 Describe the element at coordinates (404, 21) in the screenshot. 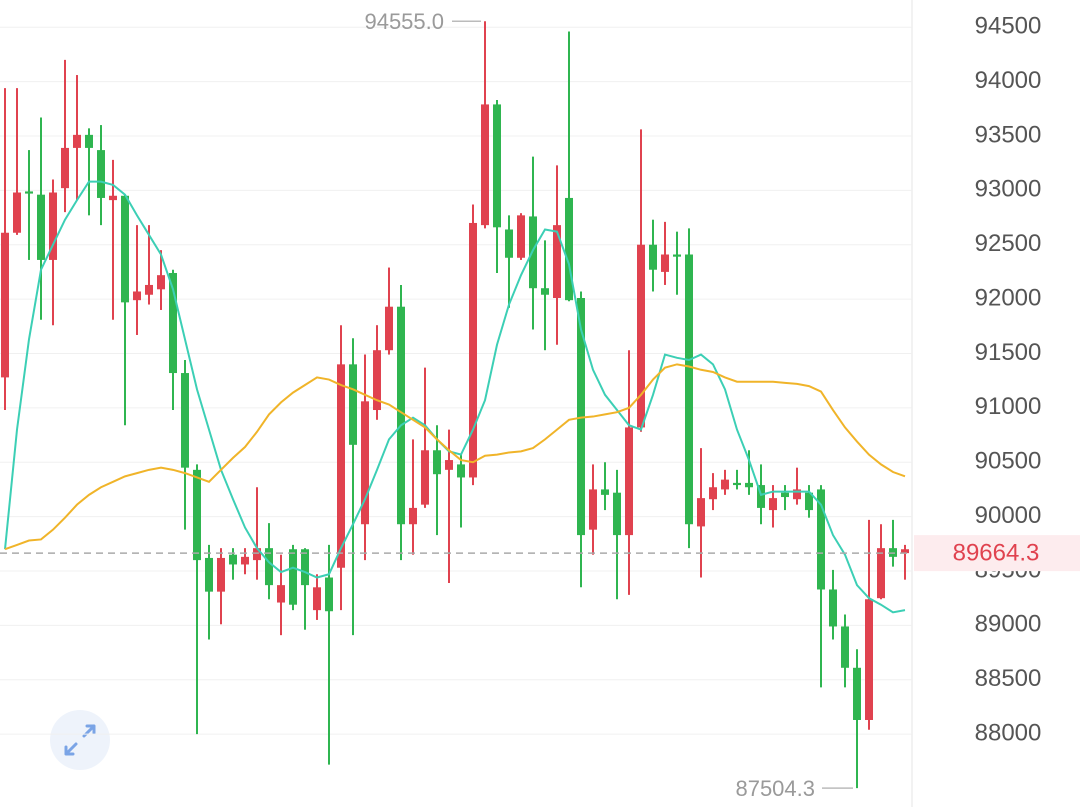

I see `max-label: 94555.0` at that location.